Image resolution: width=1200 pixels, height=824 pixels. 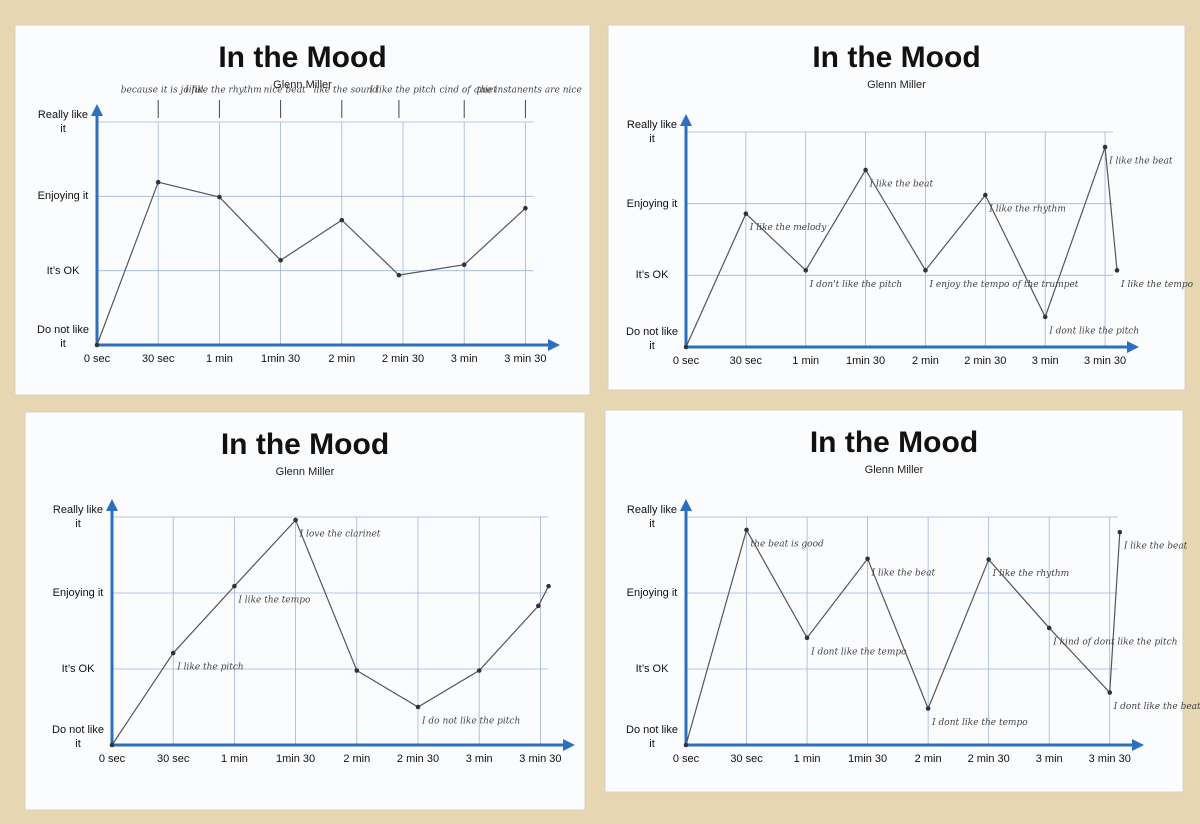 I want to click on handwritten-note: cind of quiet, so click(x=469, y=91).